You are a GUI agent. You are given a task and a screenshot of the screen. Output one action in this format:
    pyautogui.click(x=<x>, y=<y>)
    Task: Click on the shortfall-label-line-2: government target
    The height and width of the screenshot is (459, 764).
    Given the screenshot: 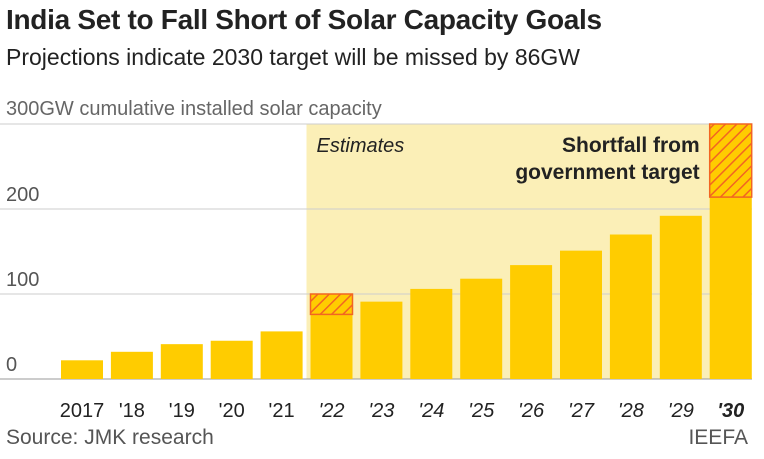 What is the action you would take?
    pyautogui.click(x=607, y=172)
    